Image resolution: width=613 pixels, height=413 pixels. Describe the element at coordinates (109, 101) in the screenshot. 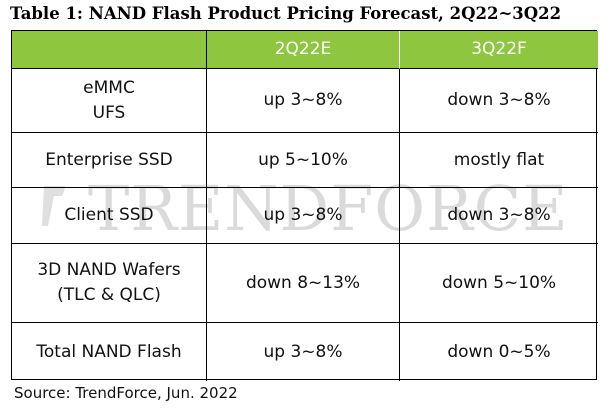

I see `row-label-emmc-ufs: eMMC UFS` at that location.